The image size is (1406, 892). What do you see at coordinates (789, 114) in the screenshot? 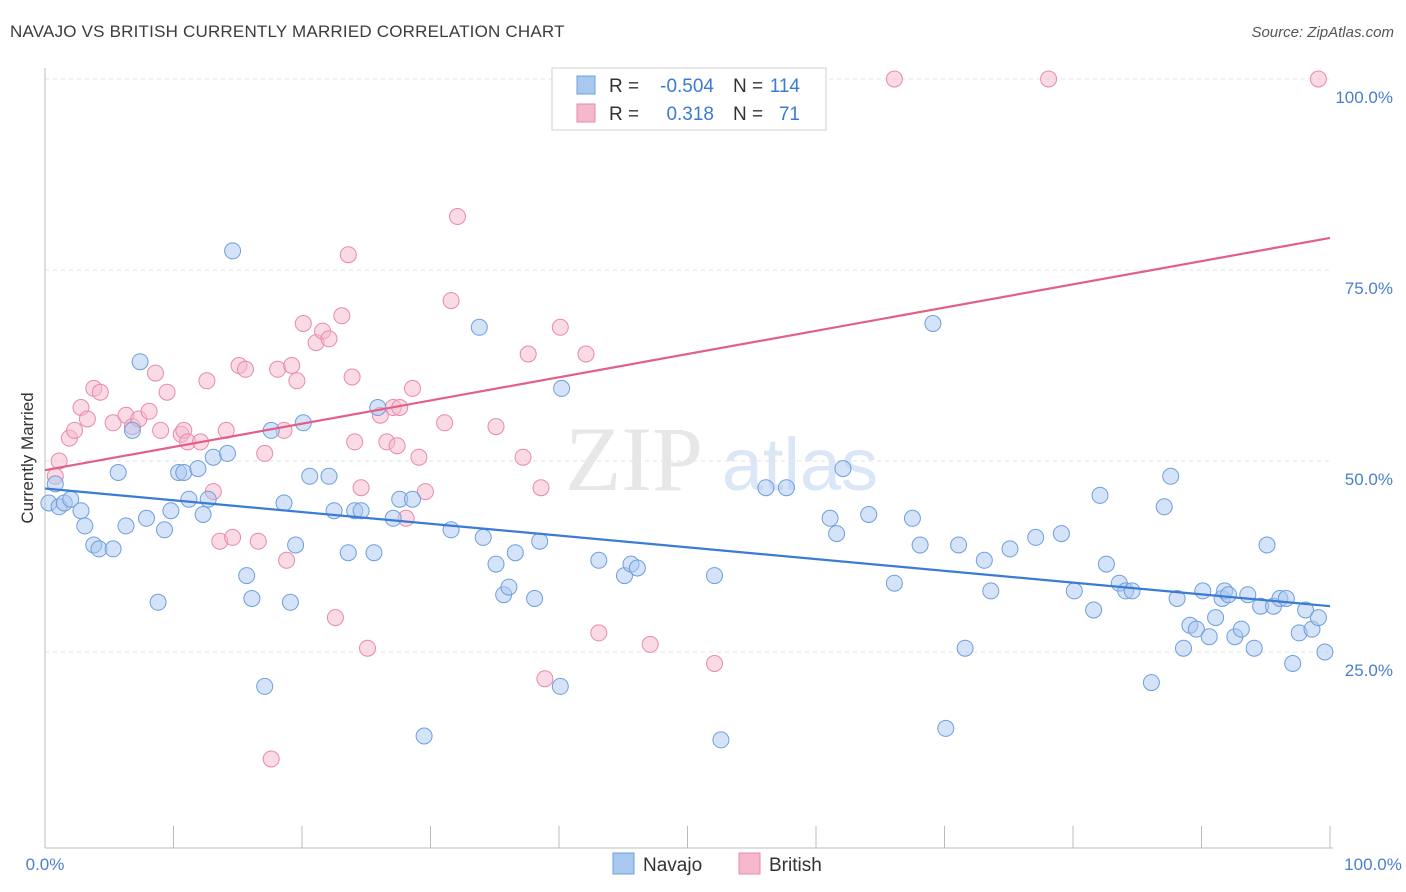
I see `british-n-value: 71` at bounding box center [789, 114].